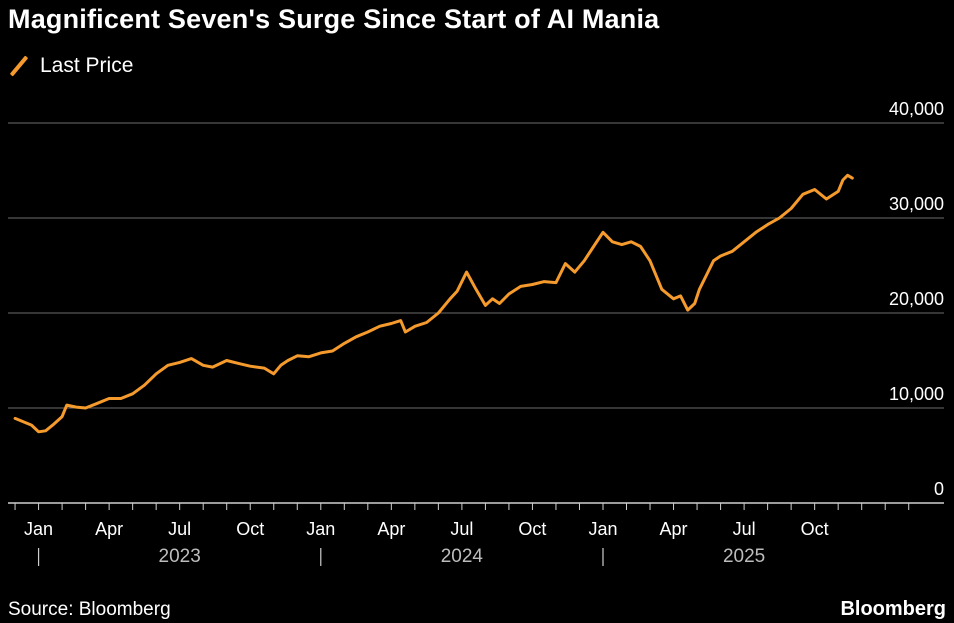 Image resolution: width=954 pixels, height=623 pixels. What do you see at coordinates (89, 609) in the screenshot?
I see `source-note: Source: Bloomberg` at bounding box center [89, 609].